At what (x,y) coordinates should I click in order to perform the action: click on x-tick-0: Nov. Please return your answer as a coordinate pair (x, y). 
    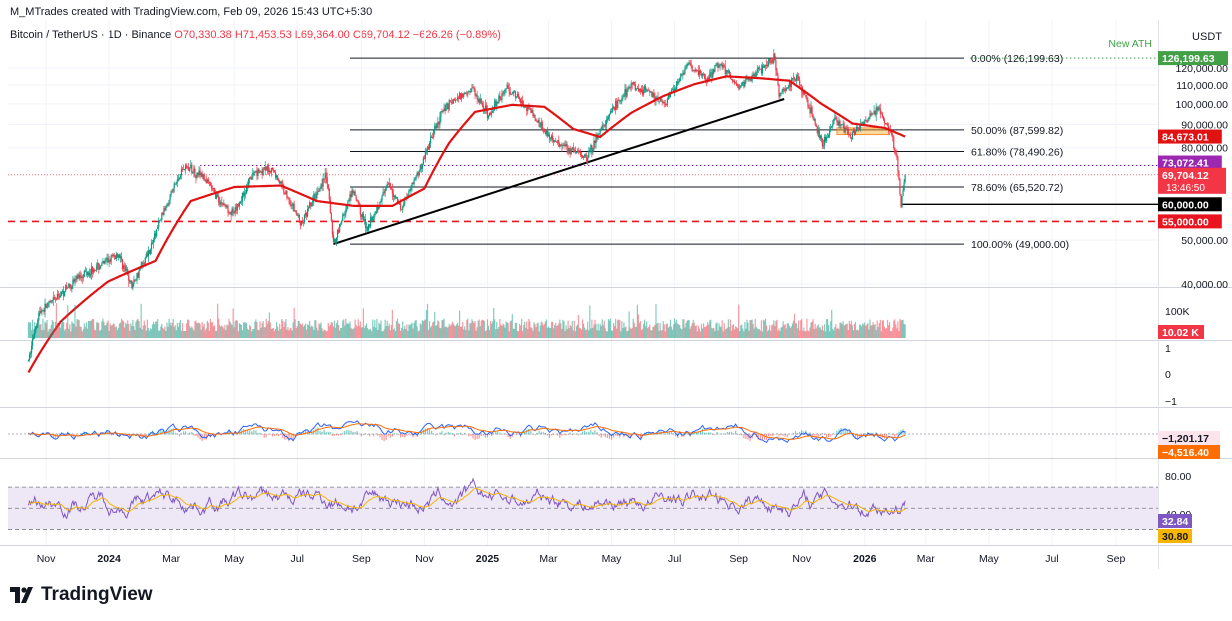
    Looking at the image, I should click on (46, 559).